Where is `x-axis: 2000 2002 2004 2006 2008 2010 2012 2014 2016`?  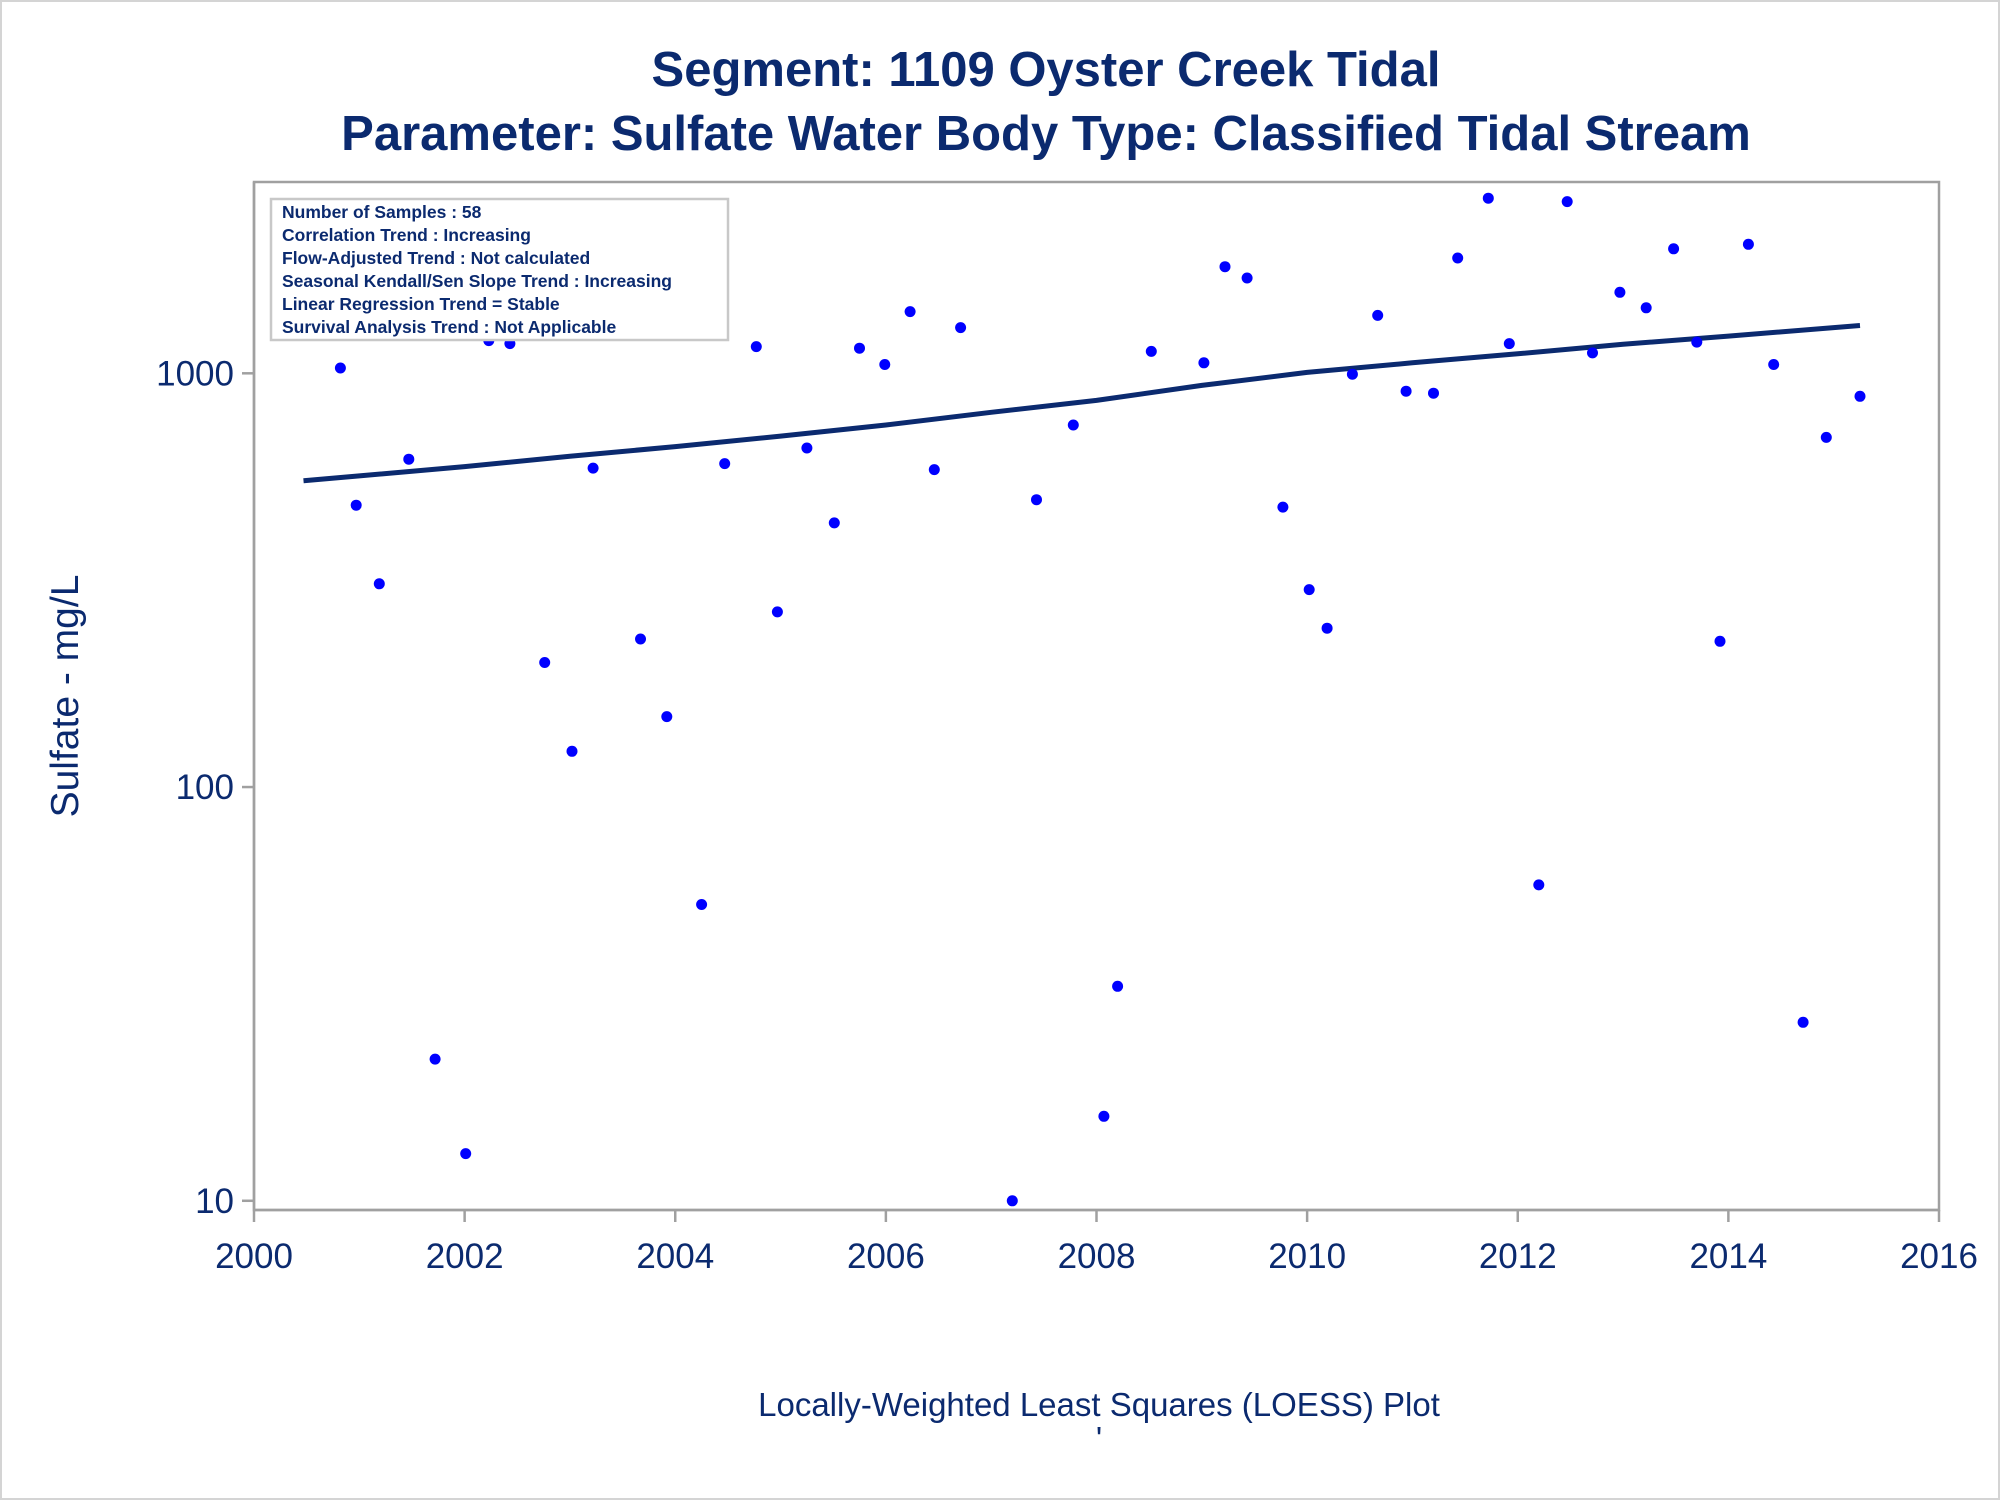
x-axis: 2000 2002 2004 2006 2008 2010 2012 2014 2016 is located at coordinates (1096, 1242).